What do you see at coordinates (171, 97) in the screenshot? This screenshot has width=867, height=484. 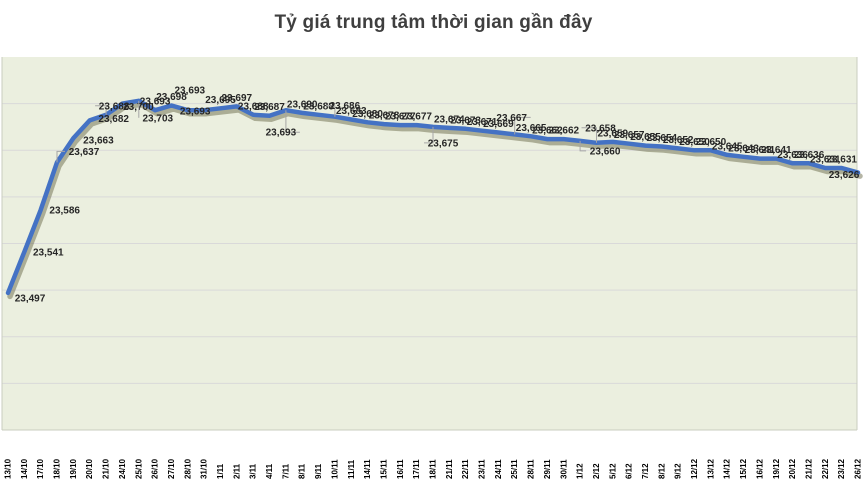 I see `data-label: 23,698` at bounding box center [171, 97].